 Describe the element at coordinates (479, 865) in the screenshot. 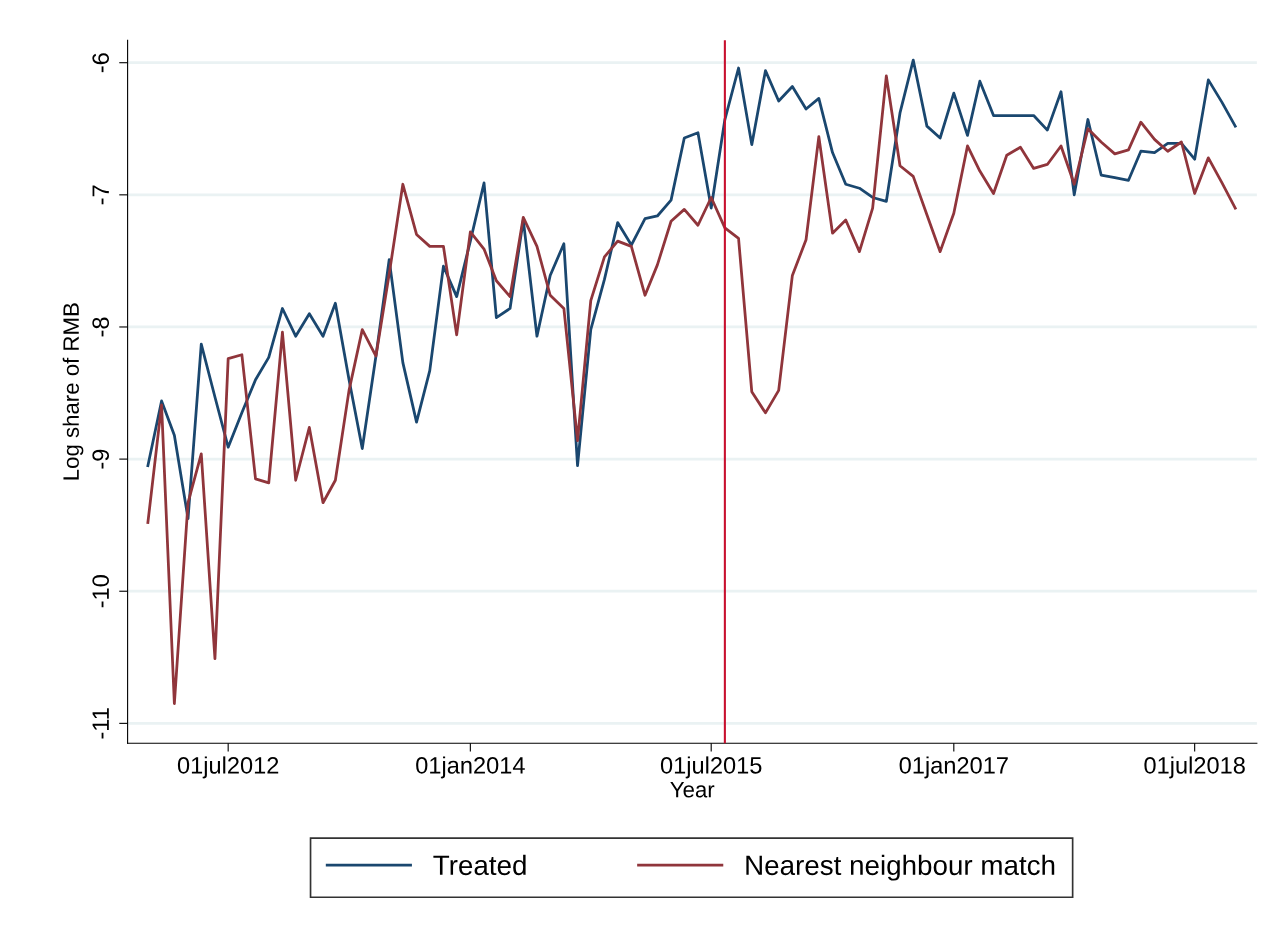

I see `legend-label: Treated` at that location.